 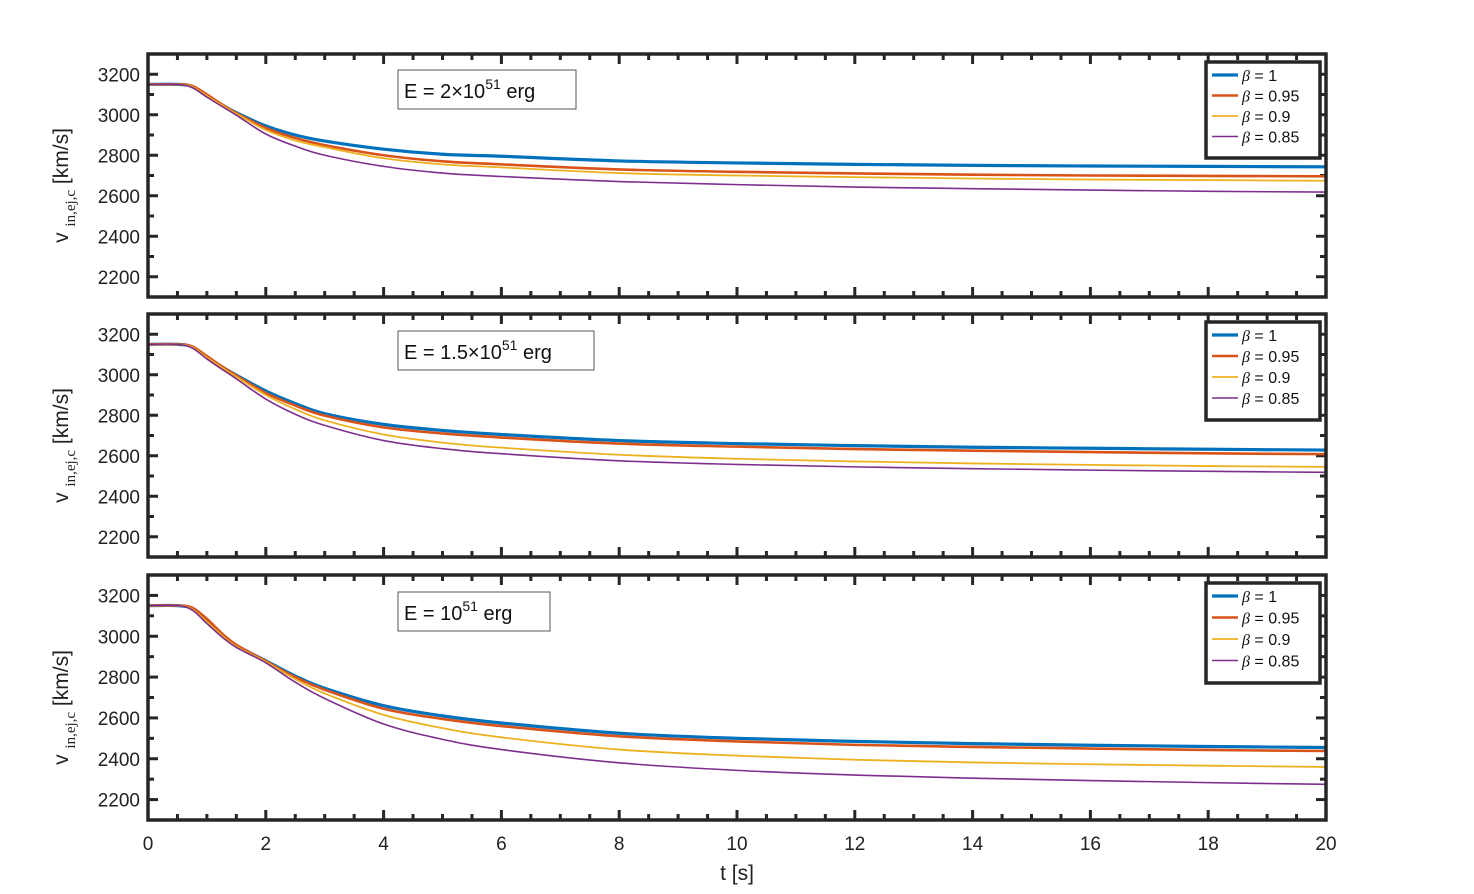 I want to click on x-tick-label: 12, so click(x=854, y=844).